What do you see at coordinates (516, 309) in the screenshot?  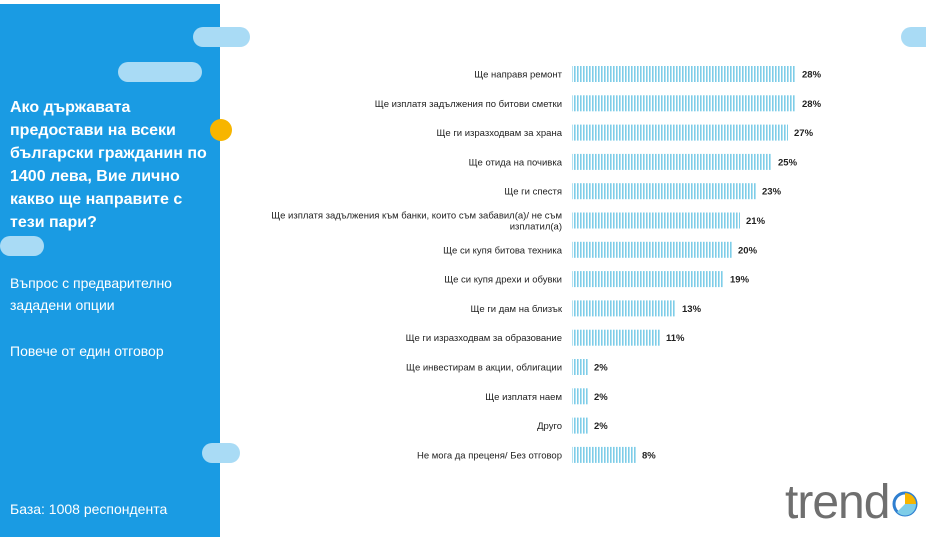 I see `category-label: Ще ги дам на близък` at bounding box center [516, 309].